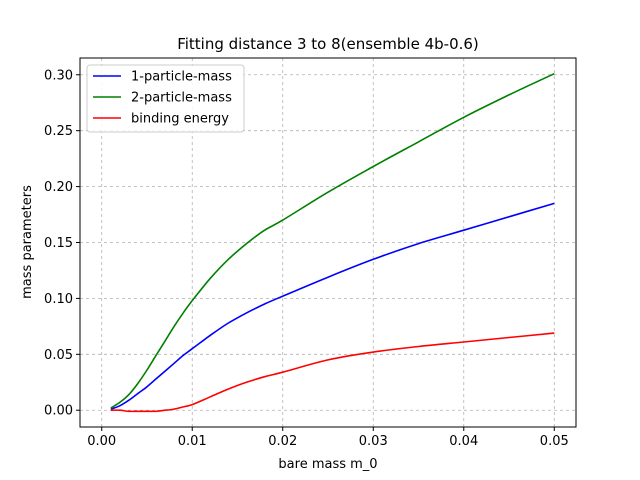 This screenshot has width=640, height=480. I want to click on y-tick-label: 0.10, so click(58, 299).